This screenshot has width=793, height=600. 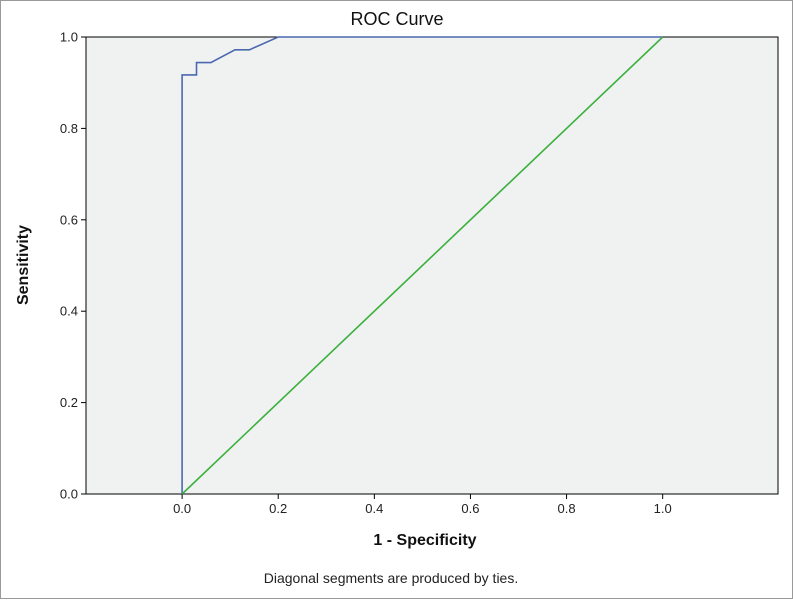 What do you see at coordinates (391, 578) in the screenshot?
I see `chart-footnote: Diagonal segments are produced by ties.` at bounding box center [391, 578].